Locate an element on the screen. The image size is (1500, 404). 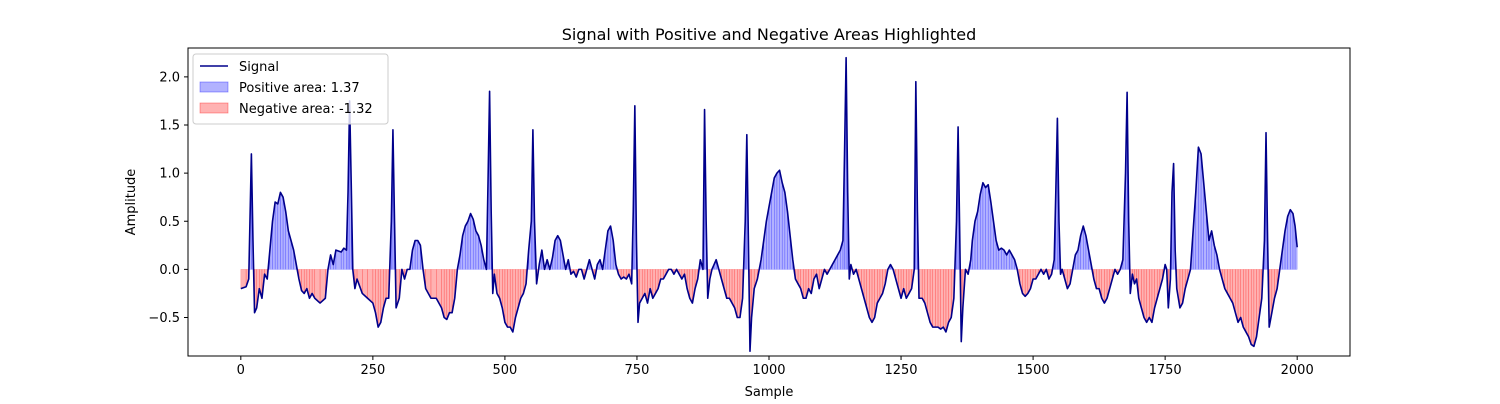
y-axis-label: Amplitude is located at coordinates (131, 202).